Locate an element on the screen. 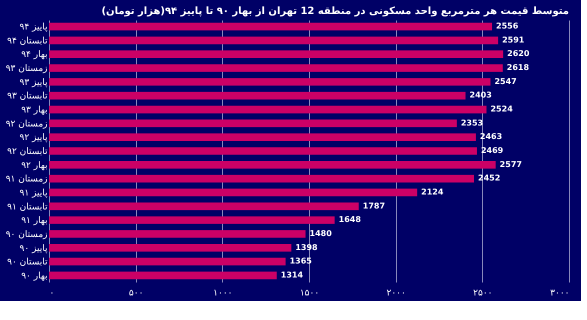 This screenshot has width=587, height=320. x-tick-label: ۵۰۰ is located at coordinates (136, 293).